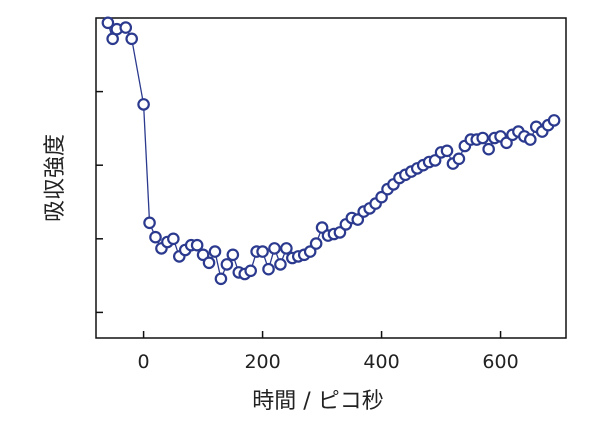  Describe the element at coordinates (381, 362) in the screenshot. I see `x-tick-label: 400` at that location.